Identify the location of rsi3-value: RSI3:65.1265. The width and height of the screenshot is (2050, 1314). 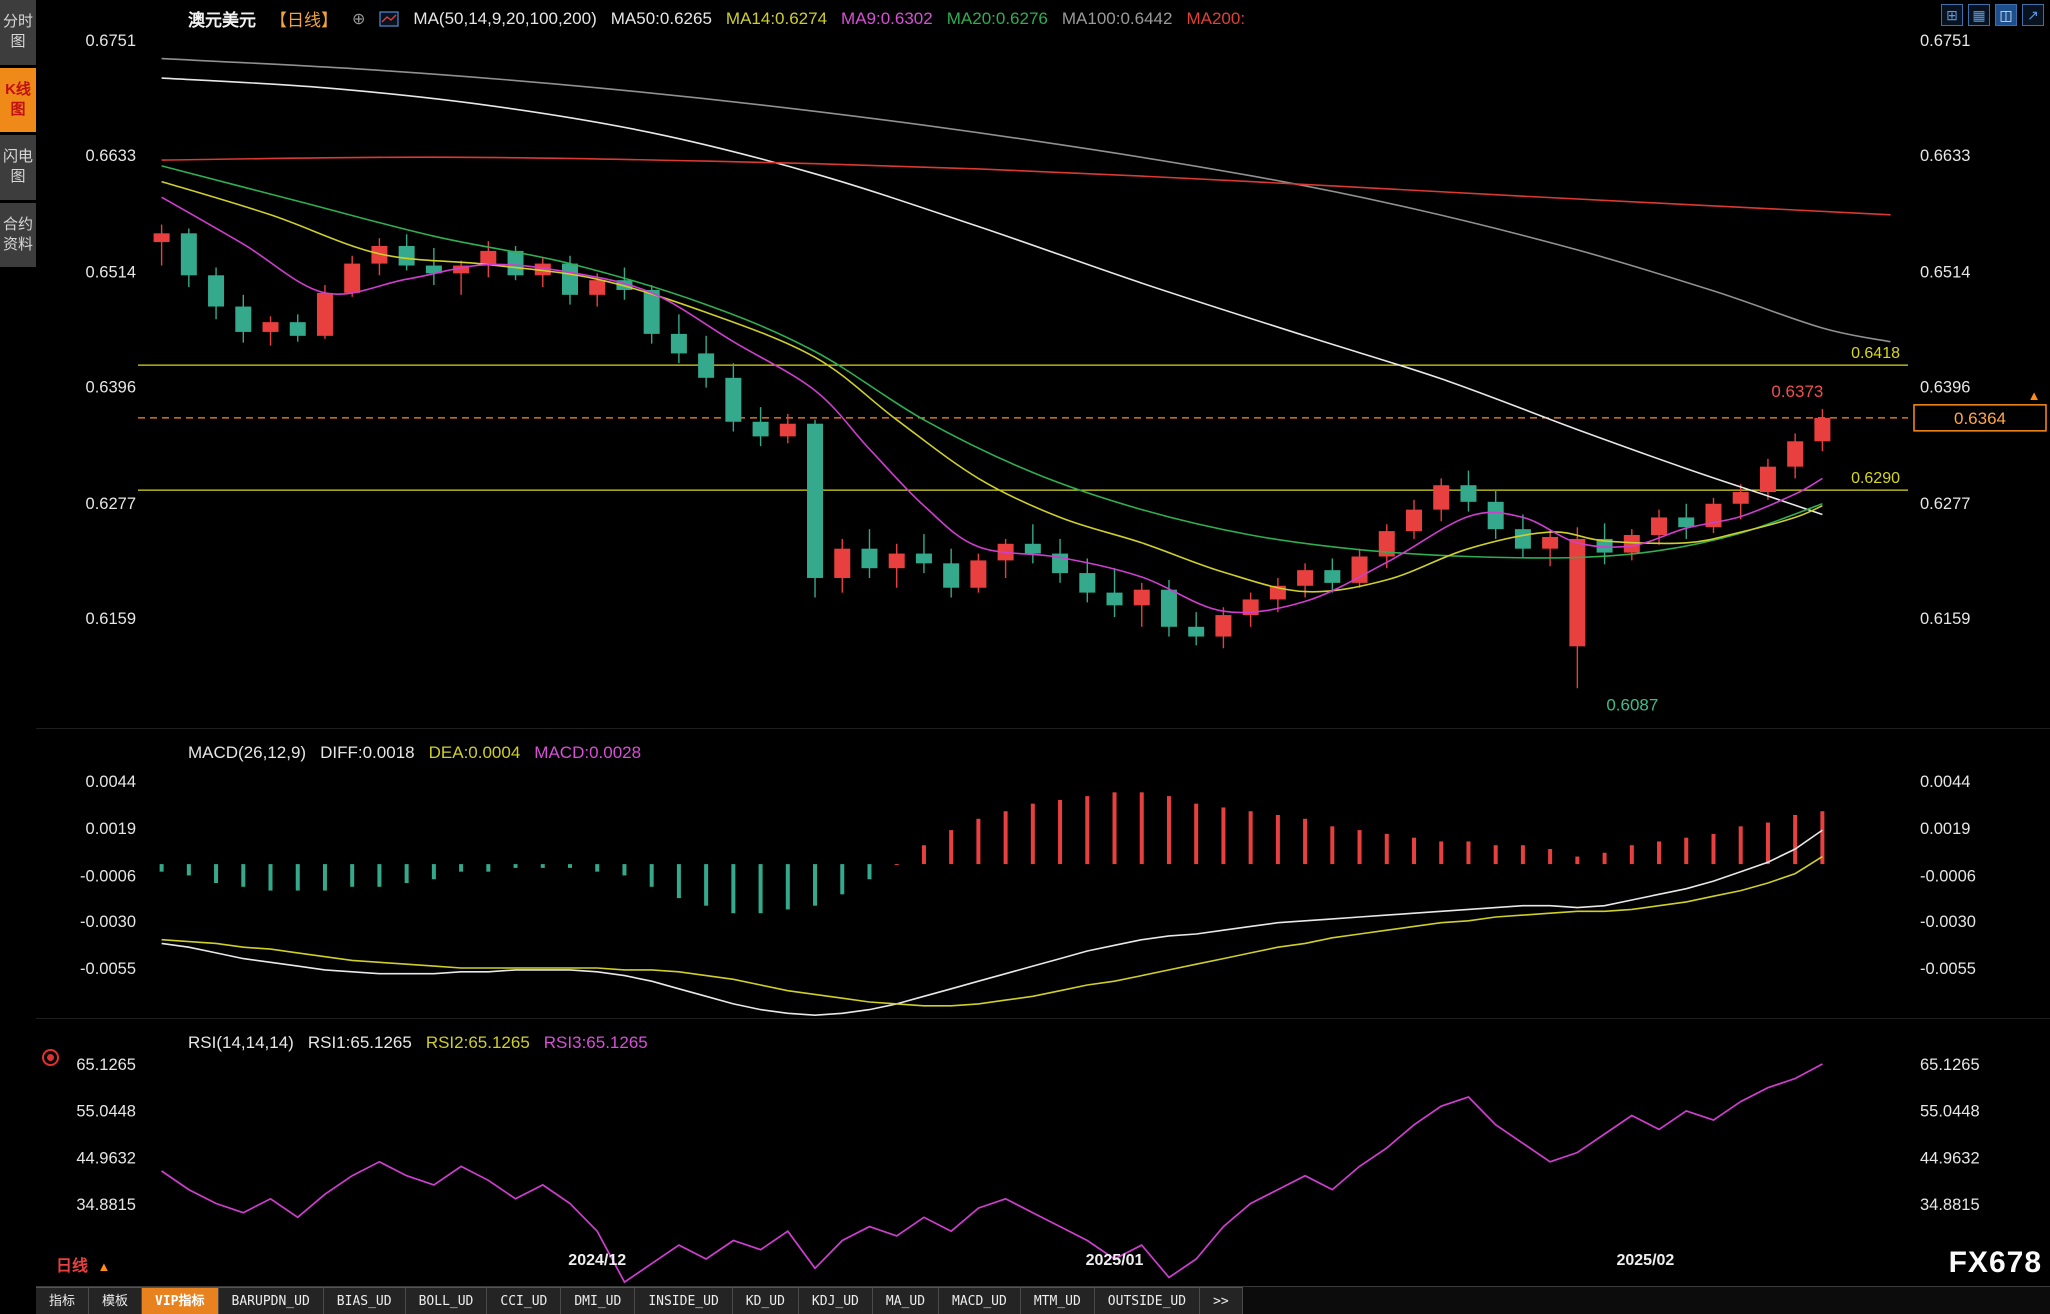
(595, 1042).